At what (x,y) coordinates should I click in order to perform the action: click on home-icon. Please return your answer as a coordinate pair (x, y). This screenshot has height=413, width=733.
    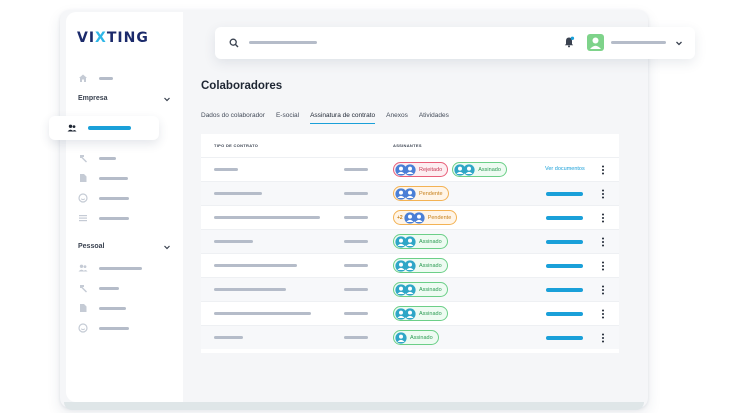
    Looking at the image, I should click on (83, 78).